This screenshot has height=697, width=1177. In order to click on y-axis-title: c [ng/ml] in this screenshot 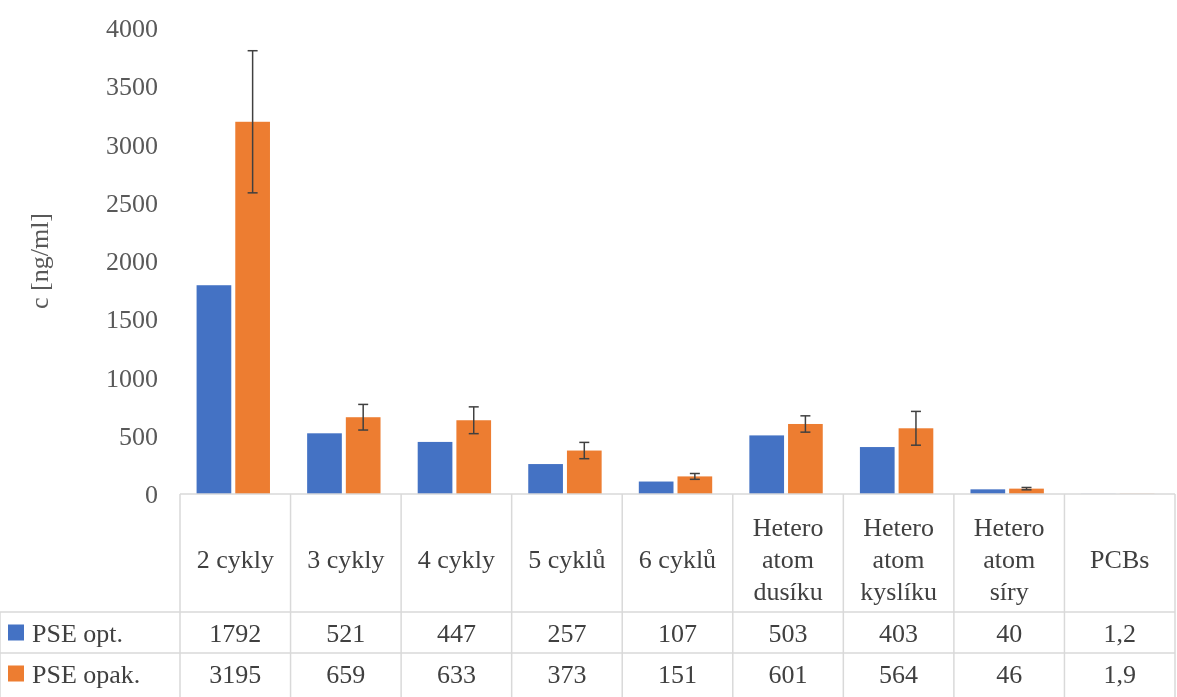, I will do `click(39, 261)`.